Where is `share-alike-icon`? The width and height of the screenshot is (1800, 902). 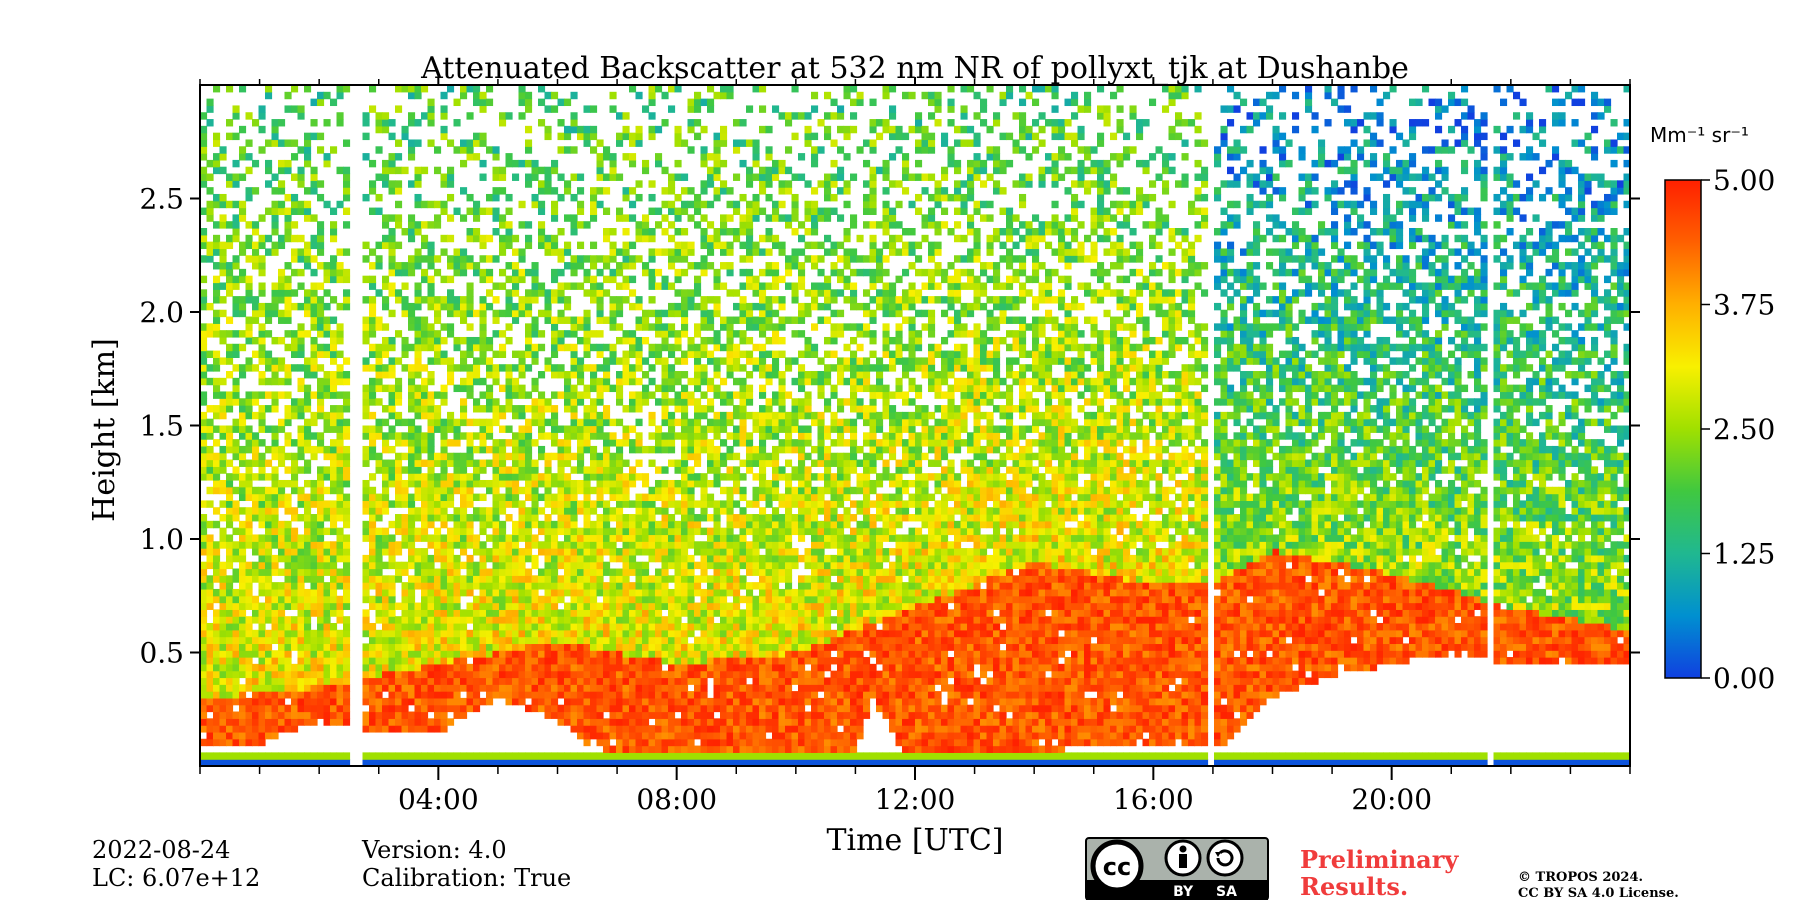 share-alike-icon is located at coordinates (1225, 858).